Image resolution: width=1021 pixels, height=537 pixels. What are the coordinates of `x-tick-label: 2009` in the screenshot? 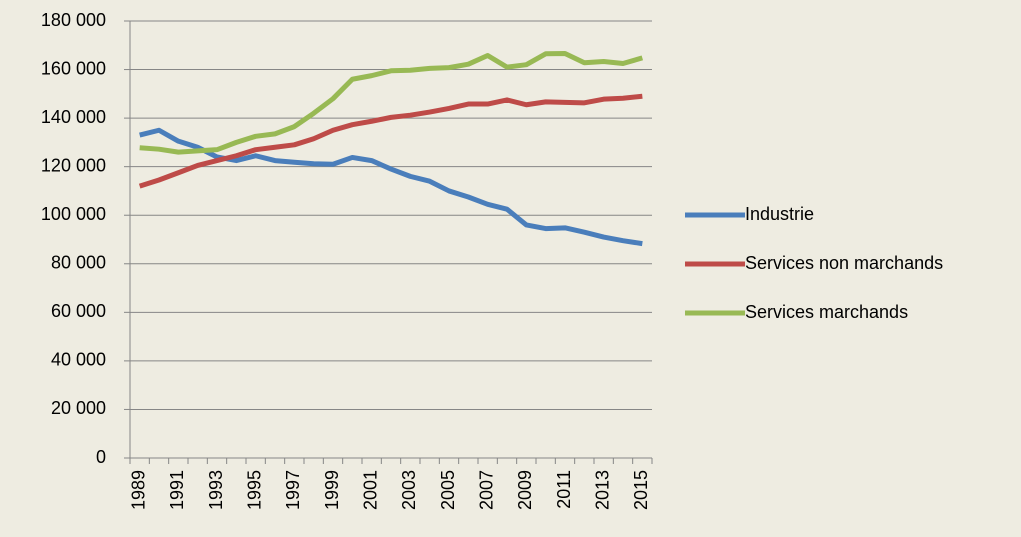 It's located at (525, 490).